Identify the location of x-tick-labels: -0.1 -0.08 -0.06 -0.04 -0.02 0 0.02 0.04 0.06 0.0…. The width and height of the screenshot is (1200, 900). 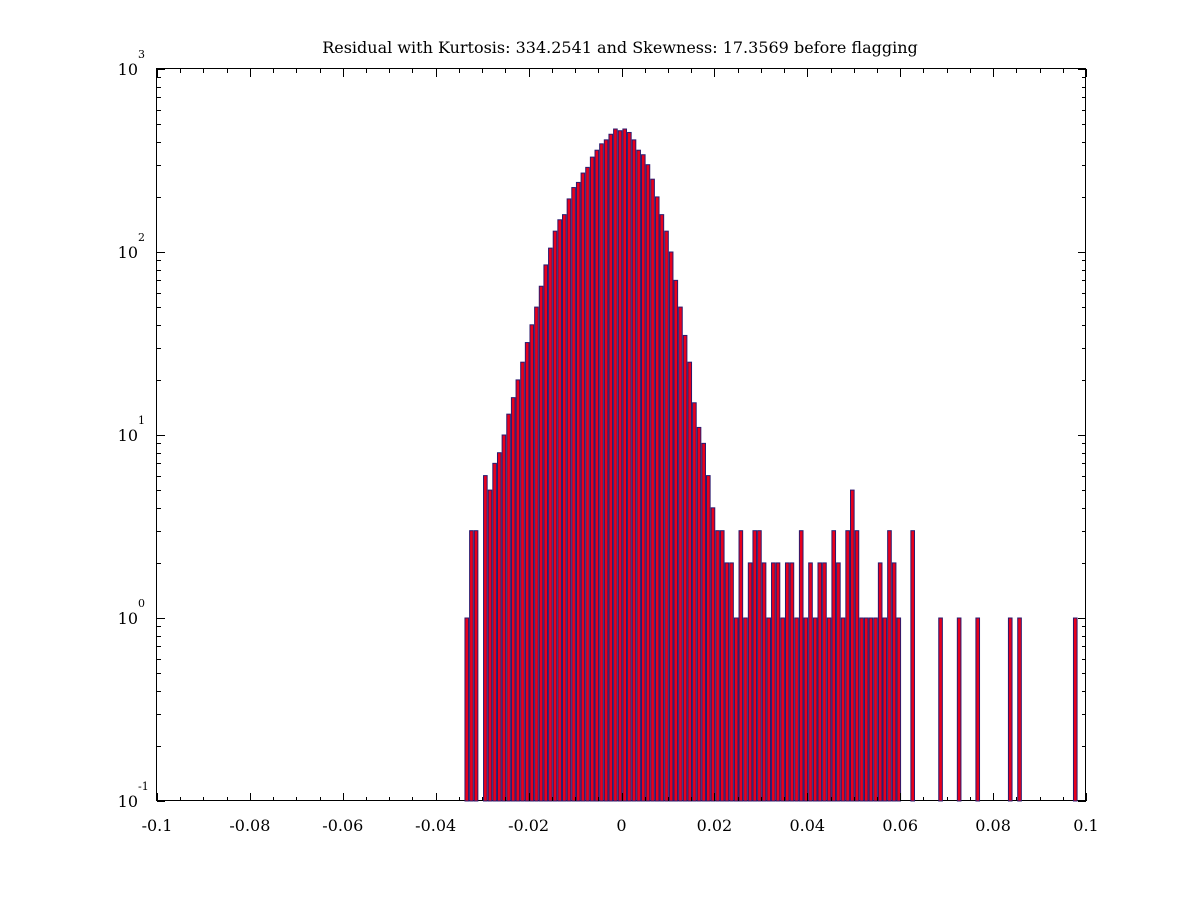
(620, 825).